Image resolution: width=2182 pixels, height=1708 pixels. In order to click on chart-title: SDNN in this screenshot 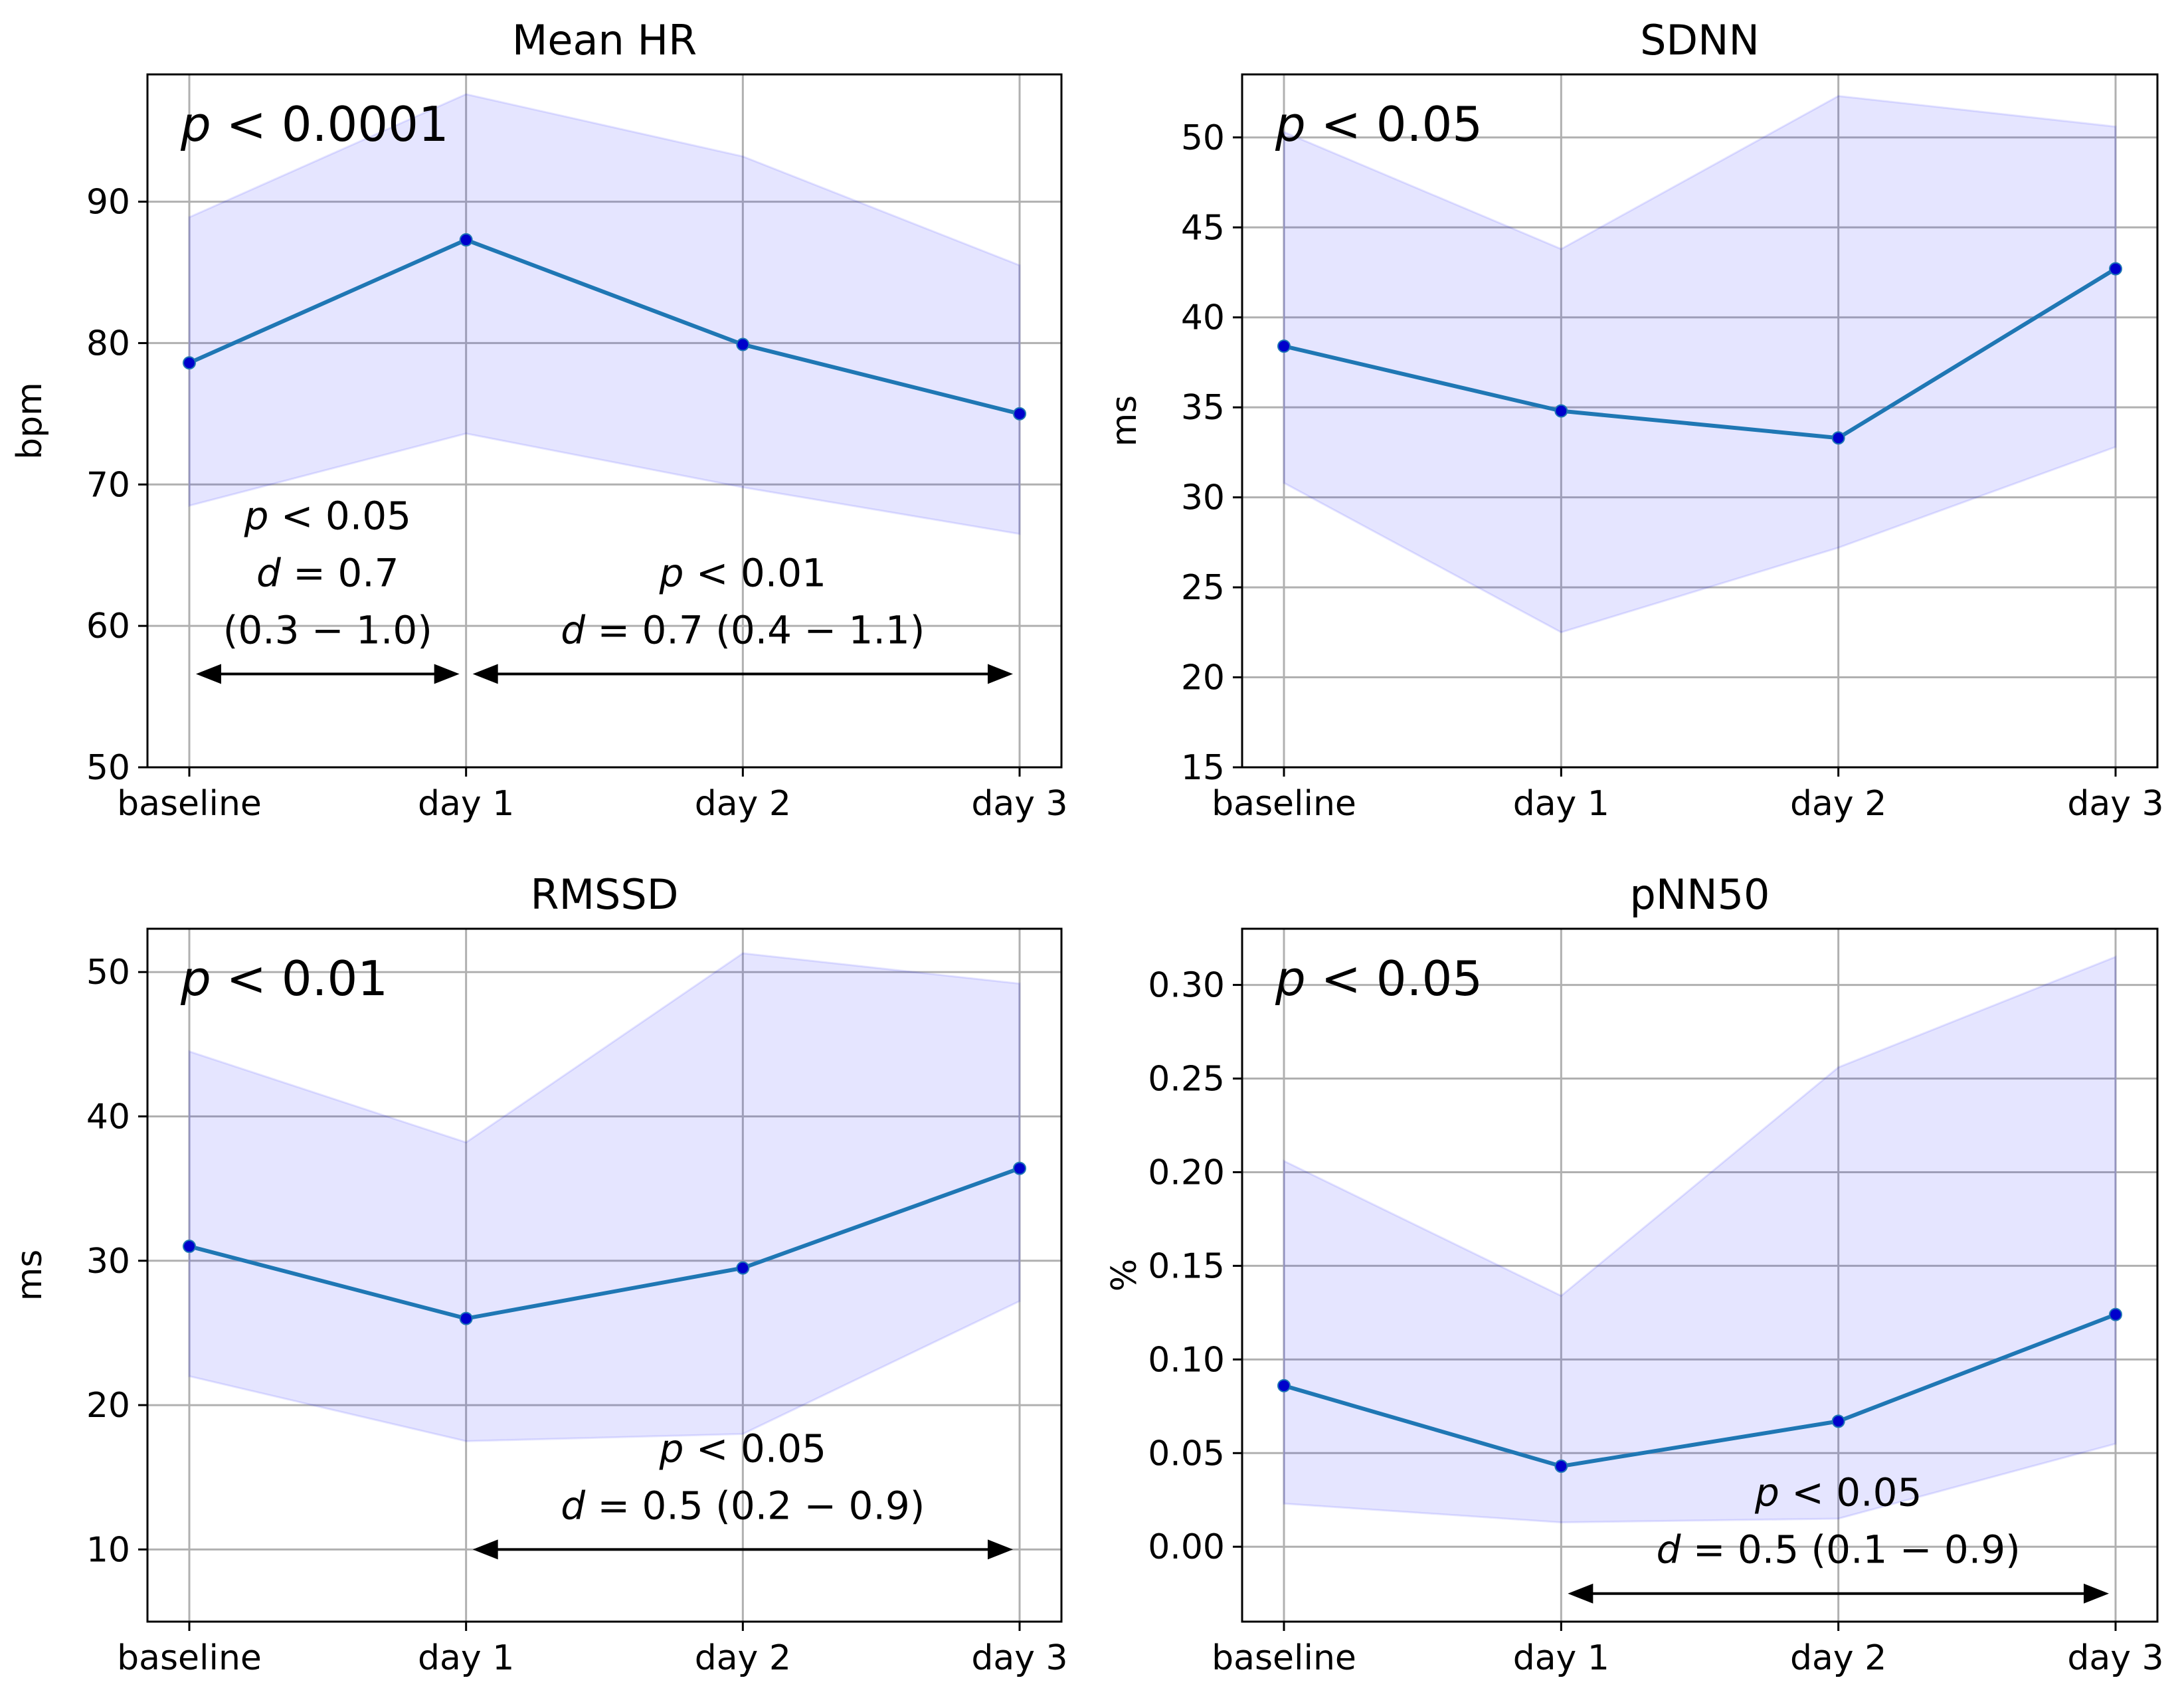, I will do `click(1700, 40)`.